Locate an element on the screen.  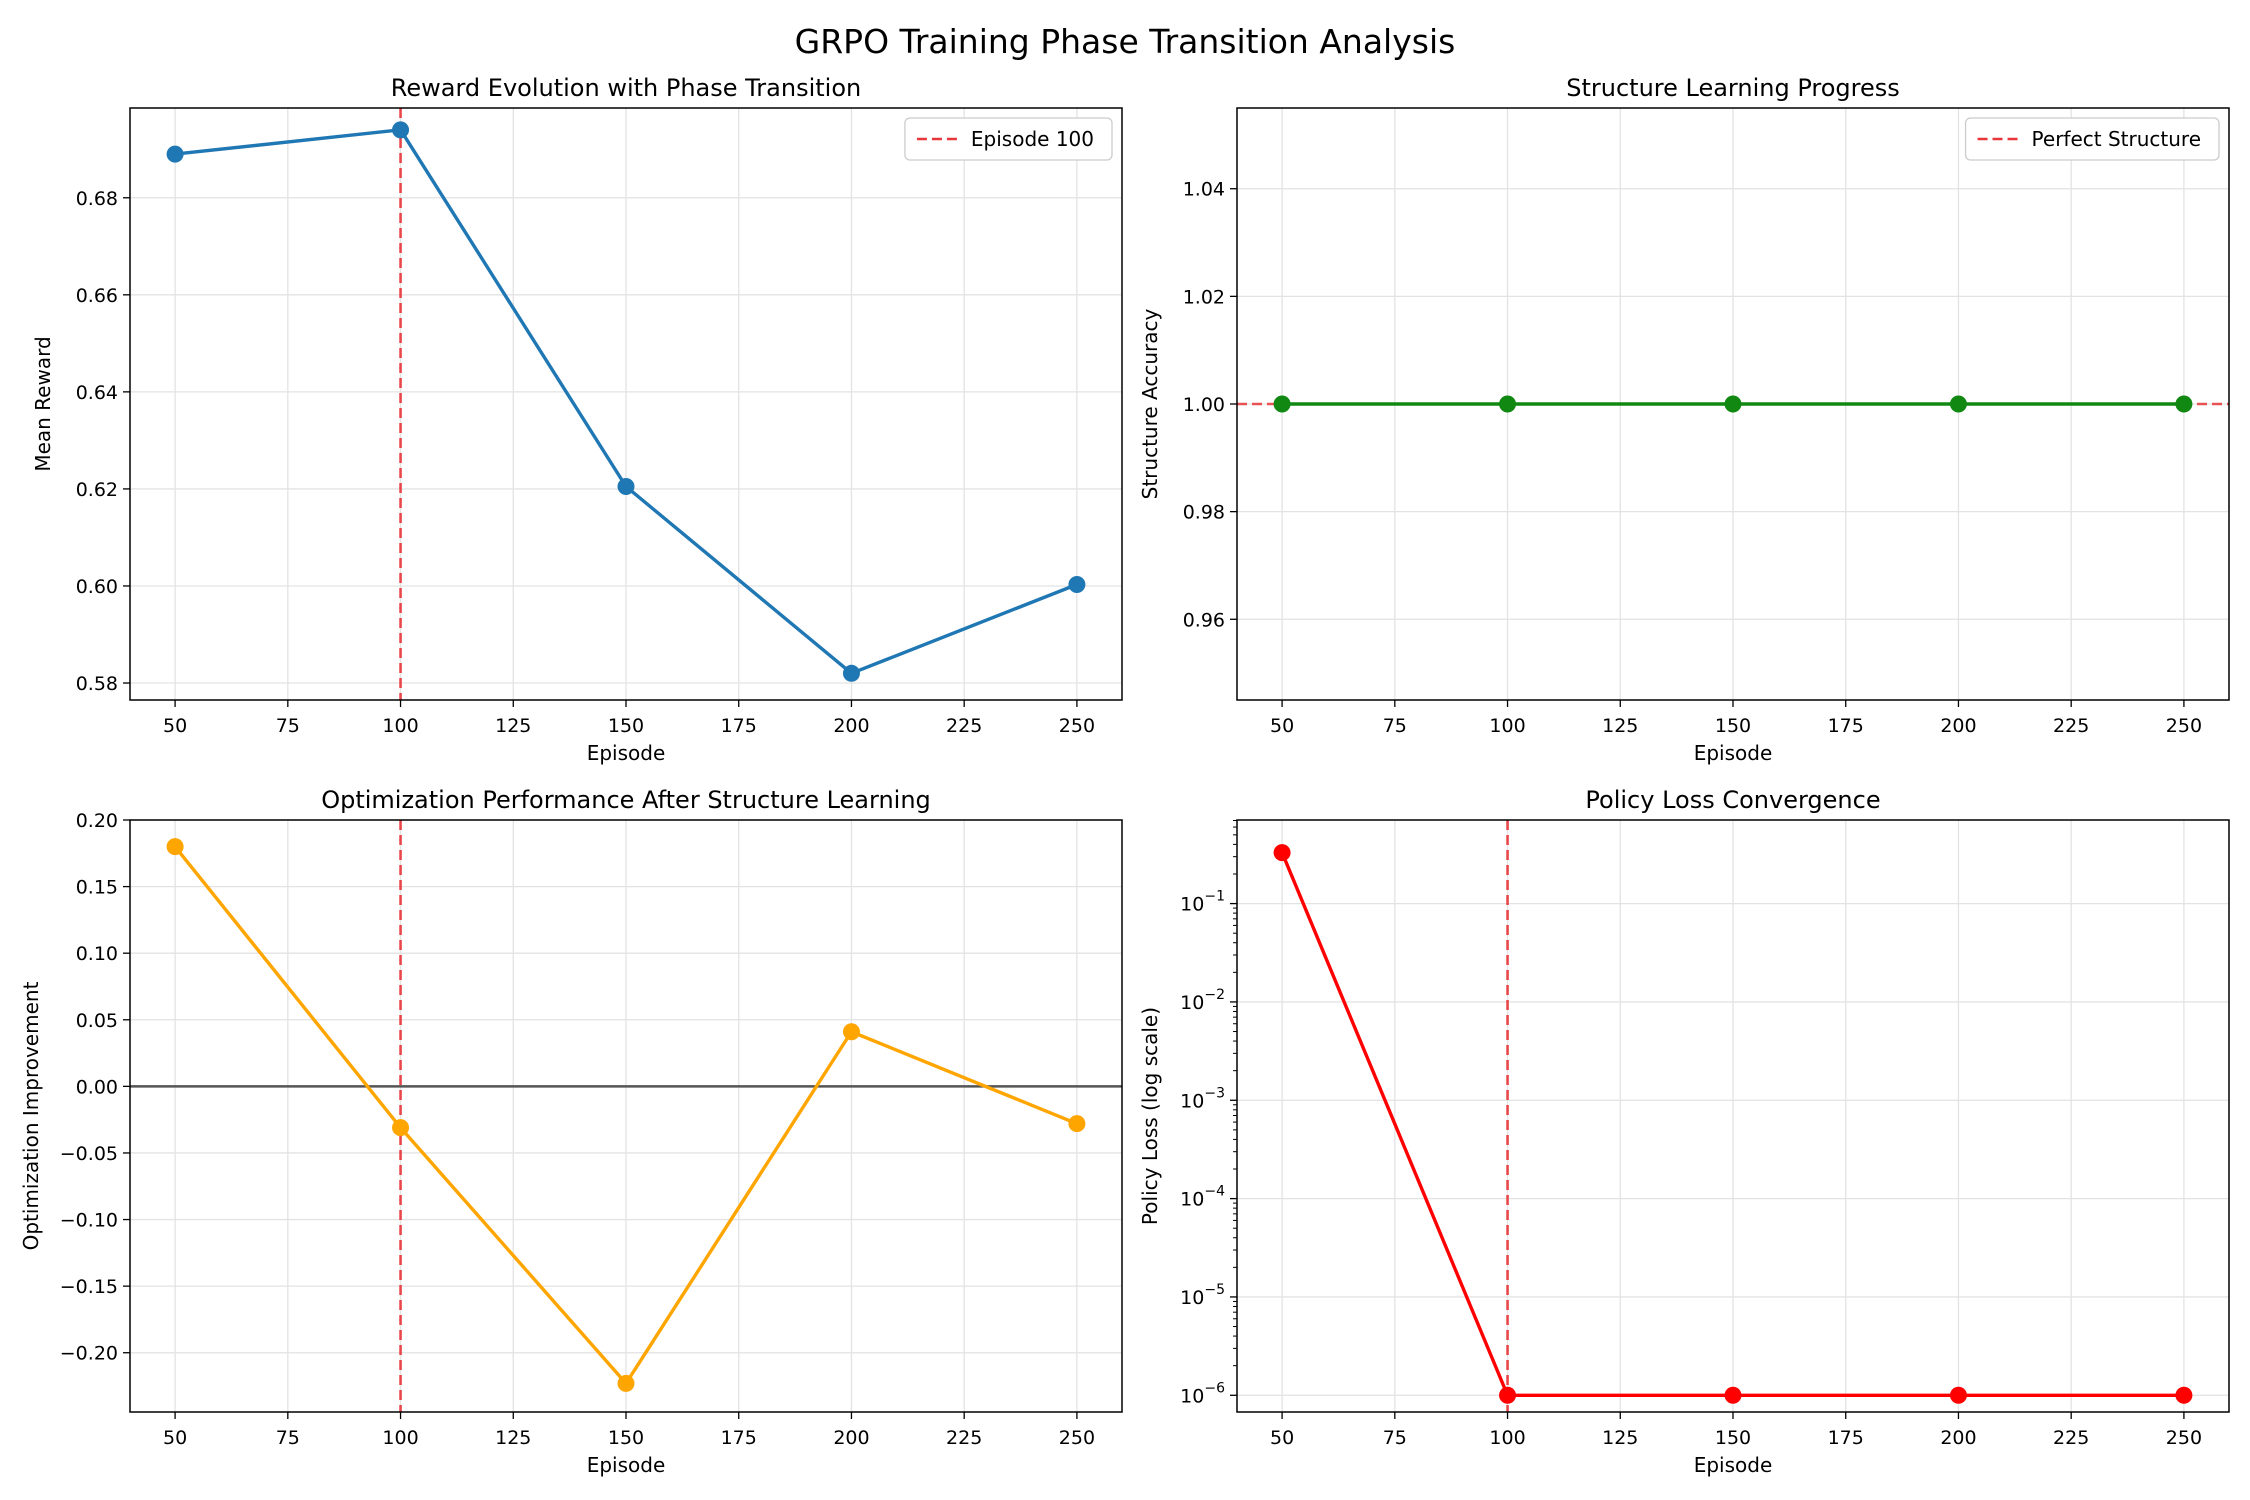
legend: Perfect Structure is located at coordinates (2092, 139).